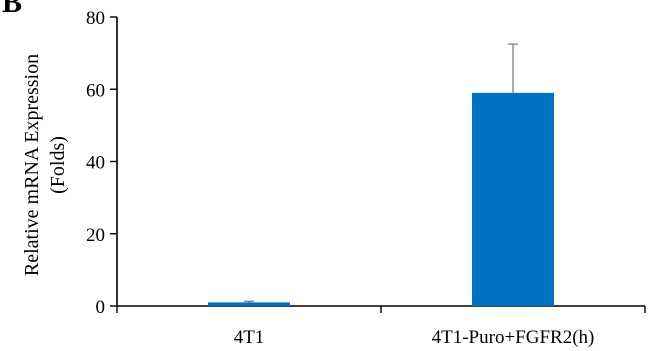  What do you see at coordinates (12, 9) in the screenshot?
I see `panel-label: B` at bounding box center [12, 9].